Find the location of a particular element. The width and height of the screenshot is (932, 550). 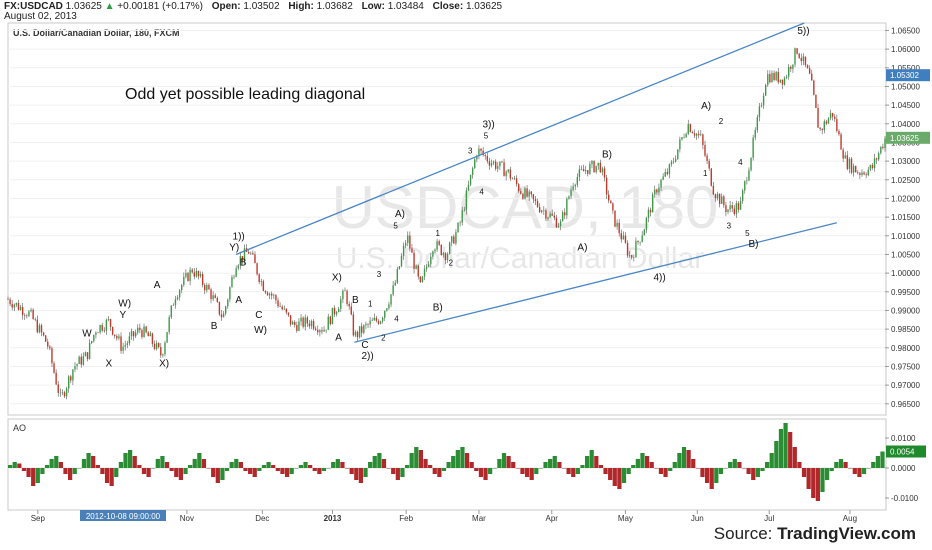

wave-label: 3)) is located at coordinates (488, 125).